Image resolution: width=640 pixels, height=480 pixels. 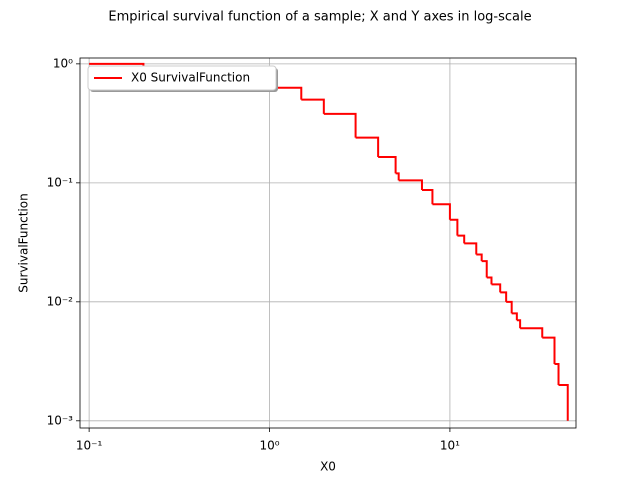 What do you see at coordinates (269, 446) in the screenshot?
I see `x-tick-label: 10⁰` at bounding box center [269, 446].